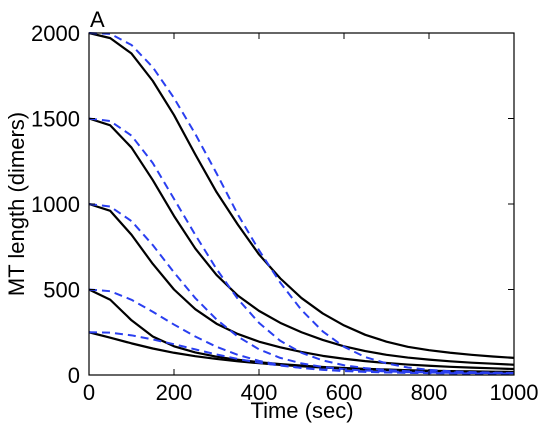 Image resolution: width=545 pixels, height=432 pixels. Describe the element at coordinates (61, 290) in the screenshot. I see `y-tick-label: 500` at that location.